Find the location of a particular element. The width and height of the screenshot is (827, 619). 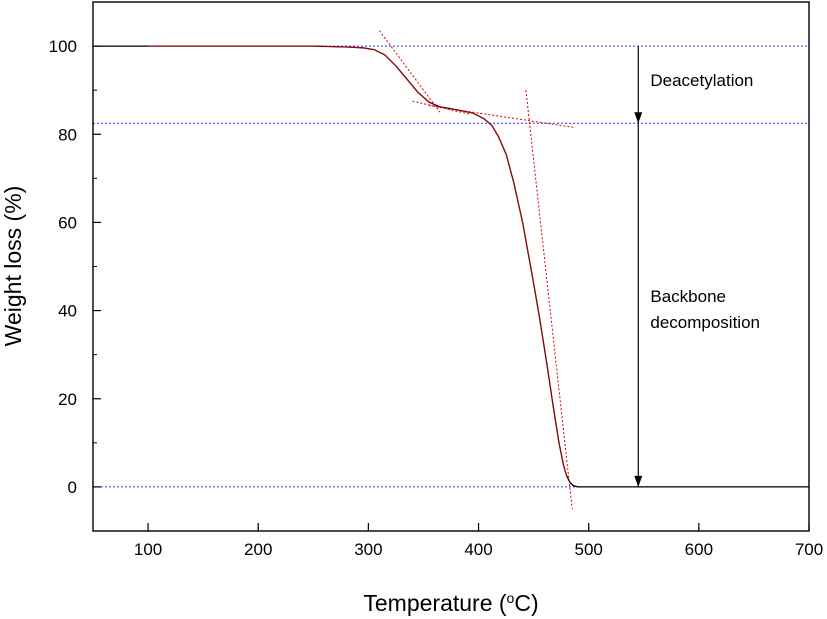

x-tick-label: 100 is located at coordinates (148, 549).